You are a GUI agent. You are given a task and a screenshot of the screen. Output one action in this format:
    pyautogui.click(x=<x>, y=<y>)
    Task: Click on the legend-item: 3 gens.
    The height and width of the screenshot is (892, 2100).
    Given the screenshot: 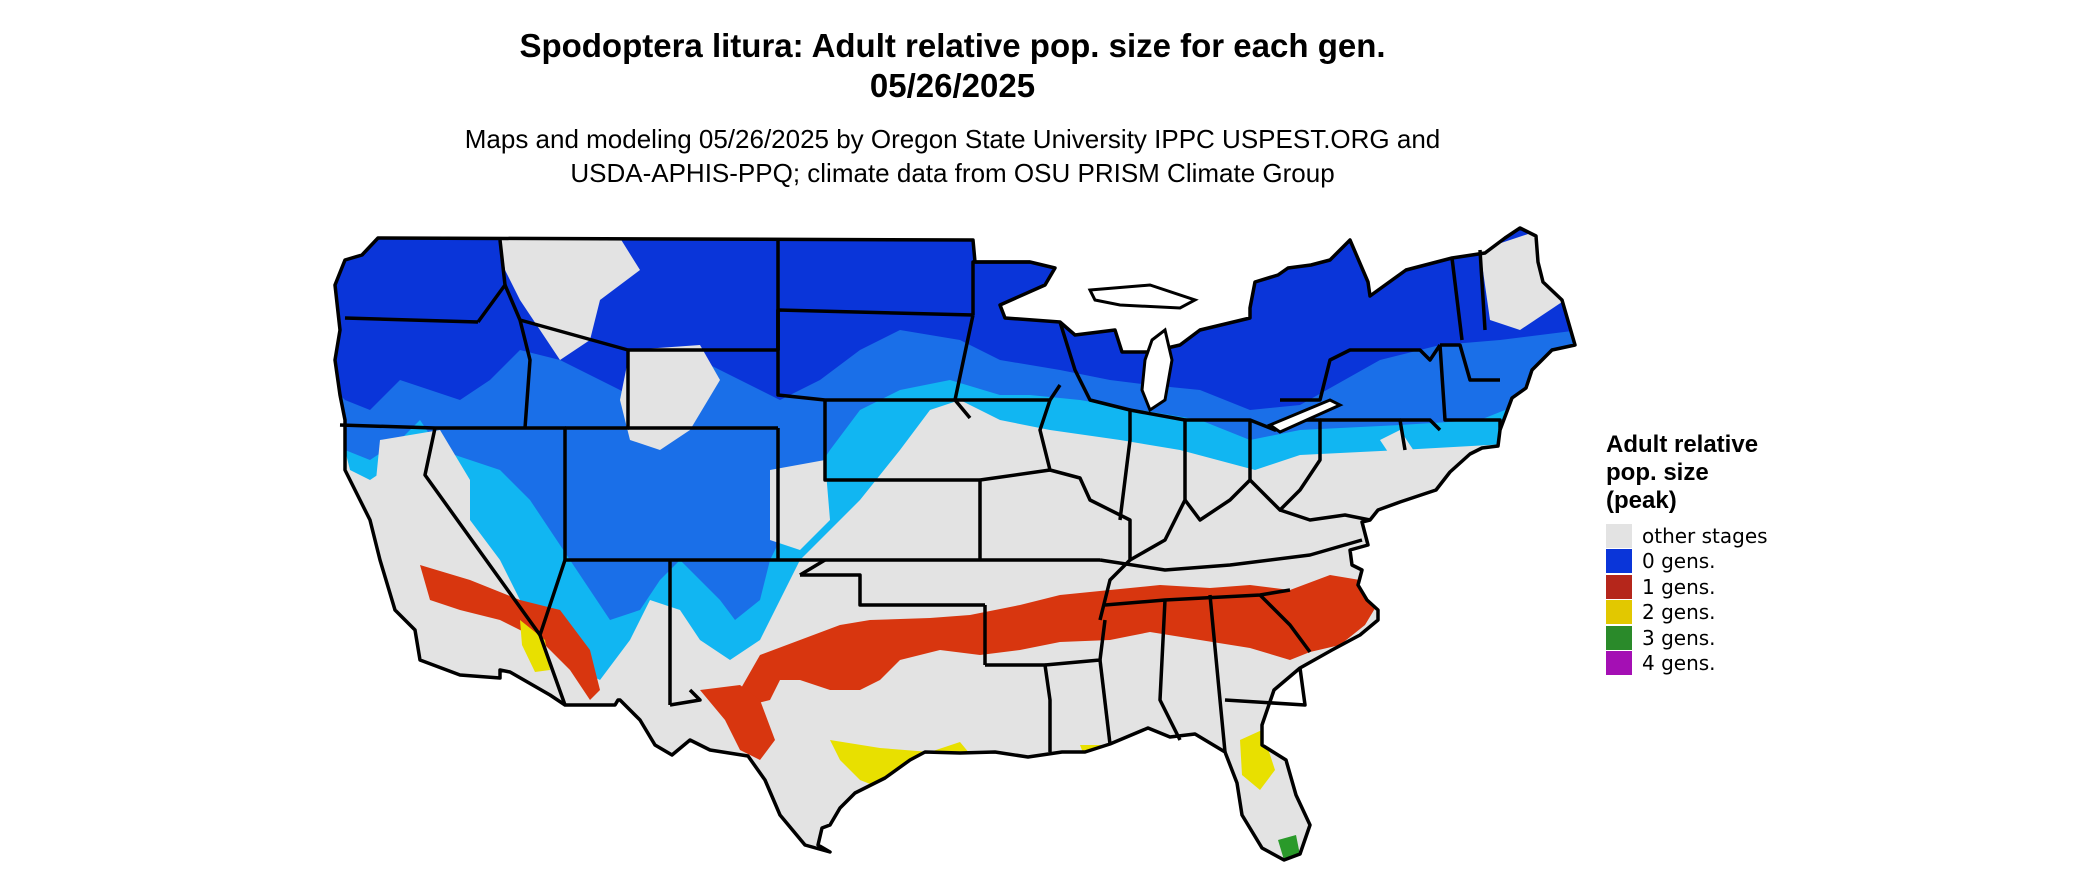 What is the action you would take?
    pyautogui.click(x=1687, y=638)
    